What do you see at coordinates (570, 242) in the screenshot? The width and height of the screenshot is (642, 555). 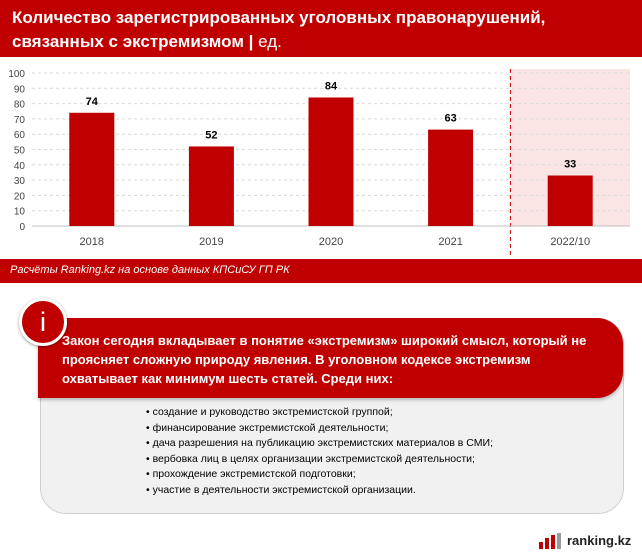 I see `x-tick-label: 2022/10` at bounding box center [570, 242].